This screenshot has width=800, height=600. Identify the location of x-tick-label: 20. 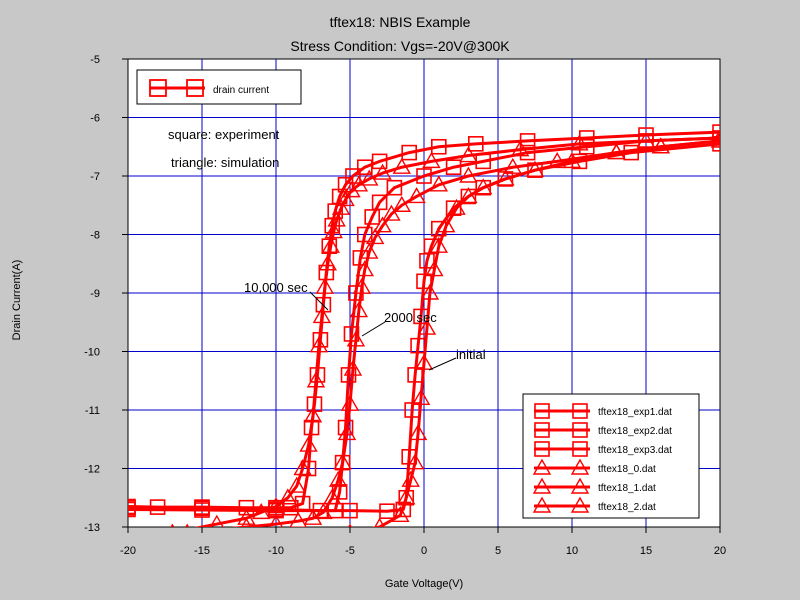
(720, 551).